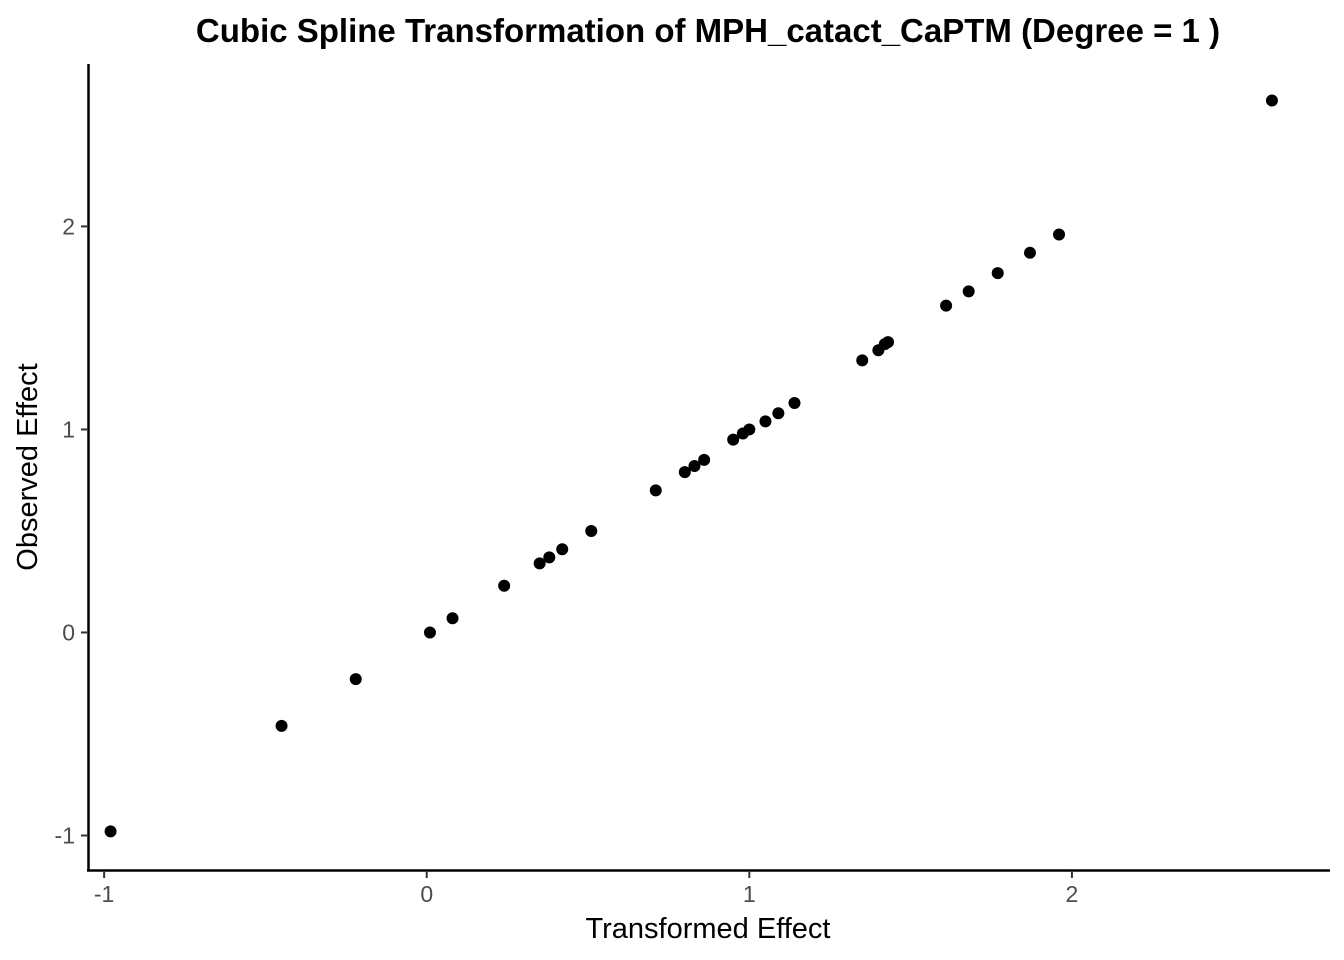  I want to click on y-tick-label: 0, so click(68, 632).